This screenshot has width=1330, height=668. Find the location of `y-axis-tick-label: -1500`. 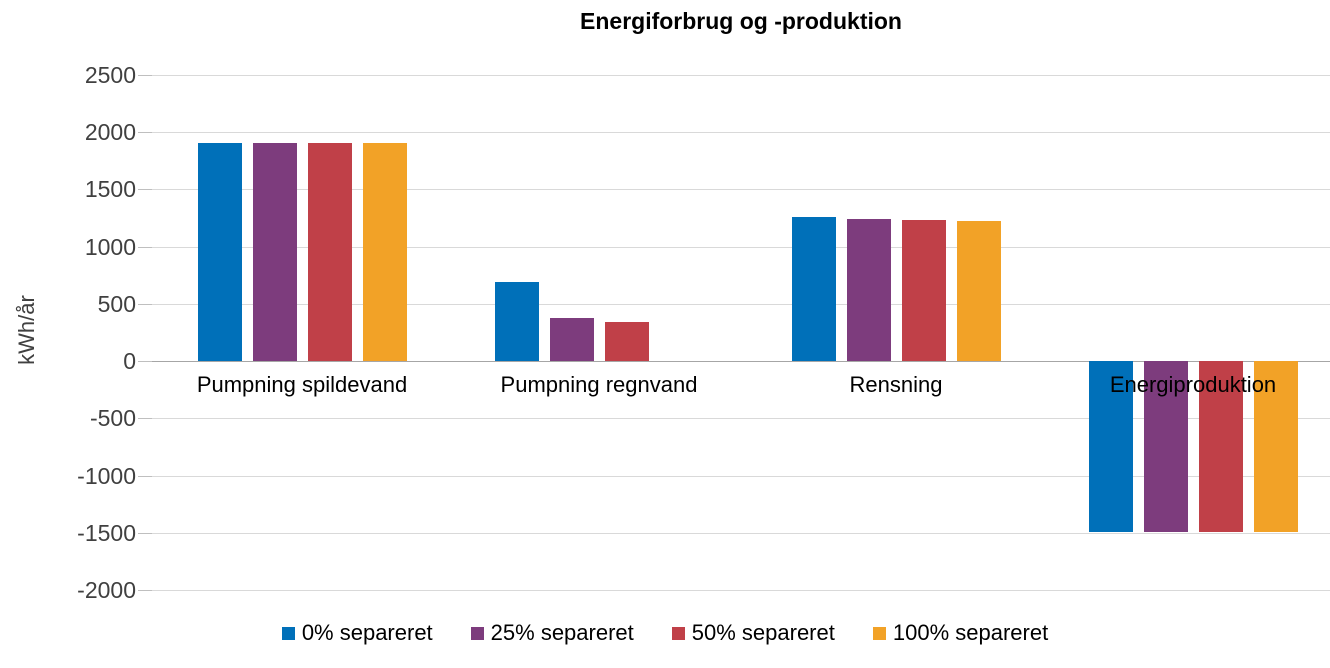

y-axis-tick-label: -1500 is located at coordinates (106, 532).